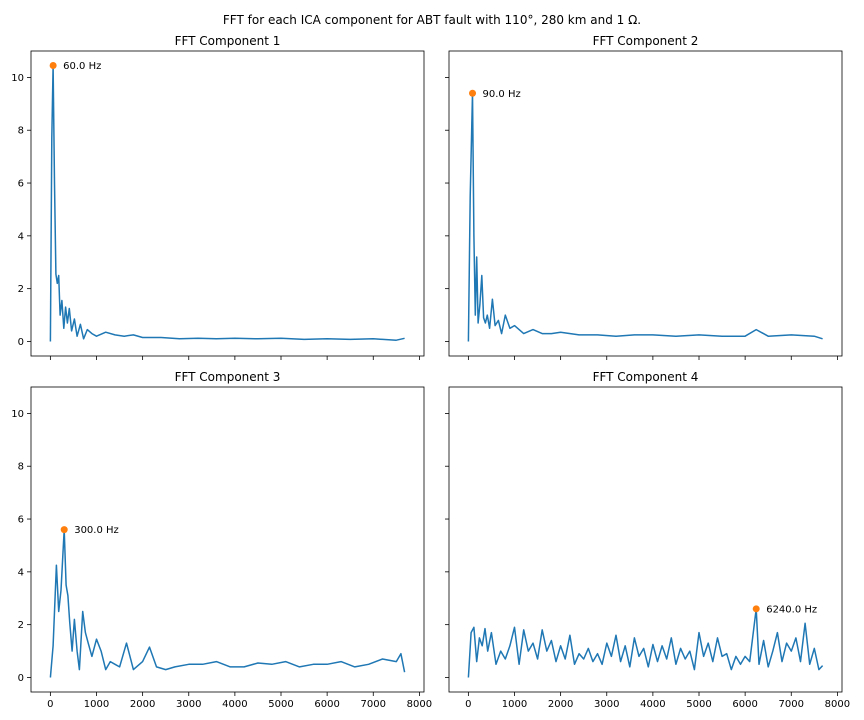 Image resolution: width=864 pixels, height=720 pixels. I want to click on panel-1-peak-label: 60.0 Hz, so click(82, 66).